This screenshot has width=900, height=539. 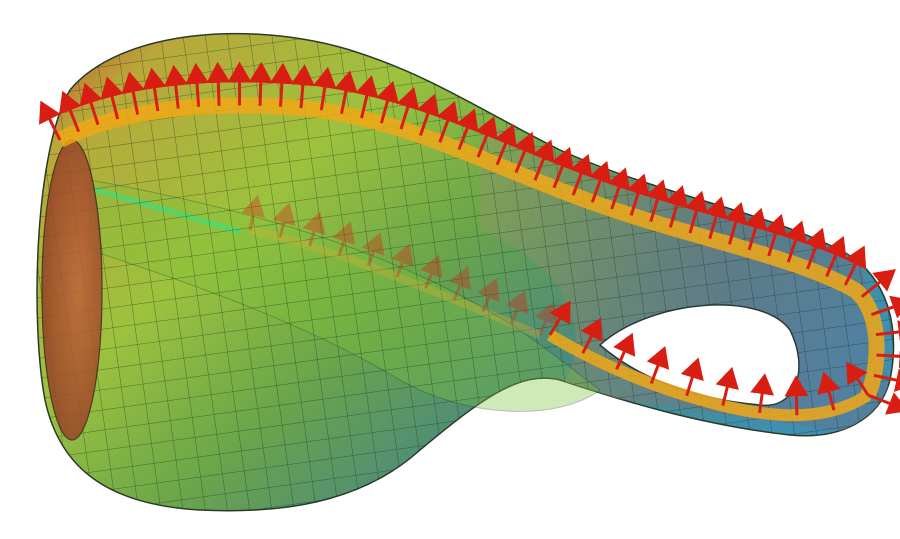 I want to click on bottle-mouth, so click(x=72, y=290).